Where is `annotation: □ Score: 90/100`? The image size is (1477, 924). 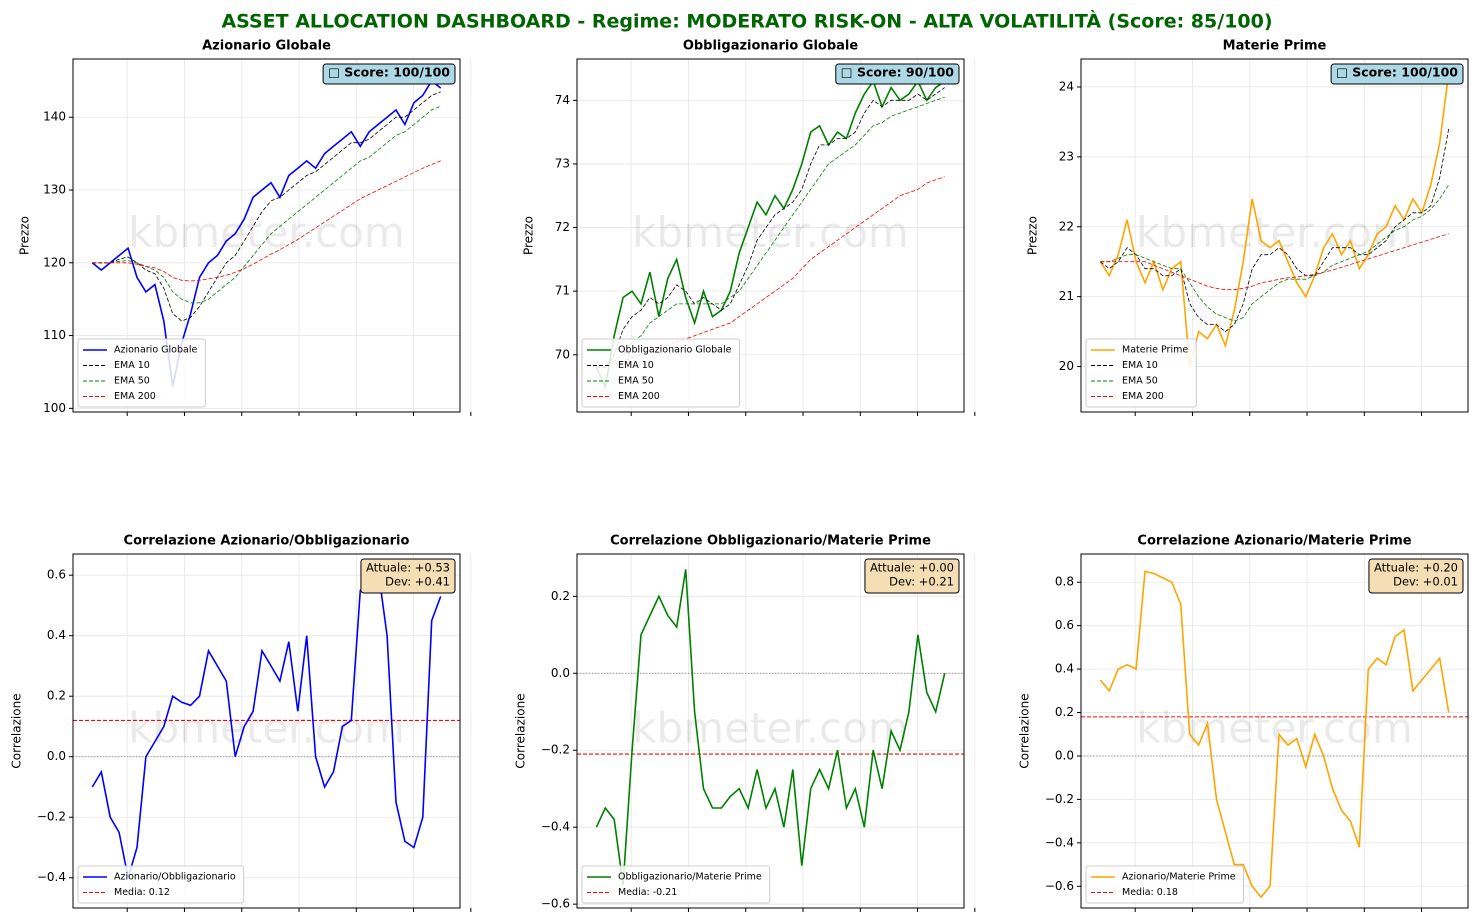 annotation: □ Score: 90/100 is located at coordinates (897, 74).